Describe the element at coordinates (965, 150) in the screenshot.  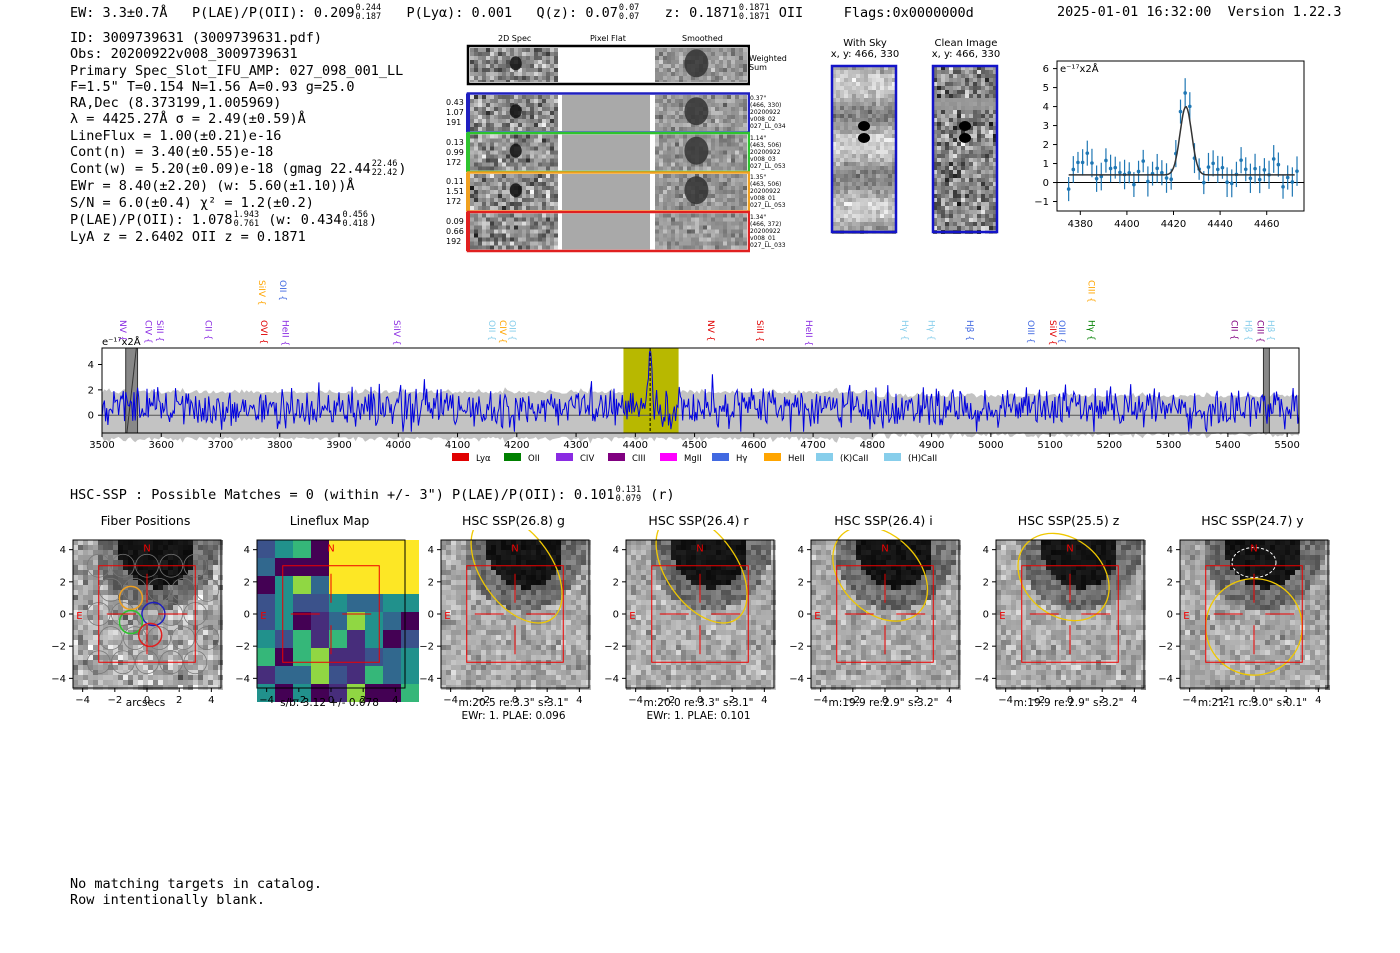
I see `clean-image` at that location.